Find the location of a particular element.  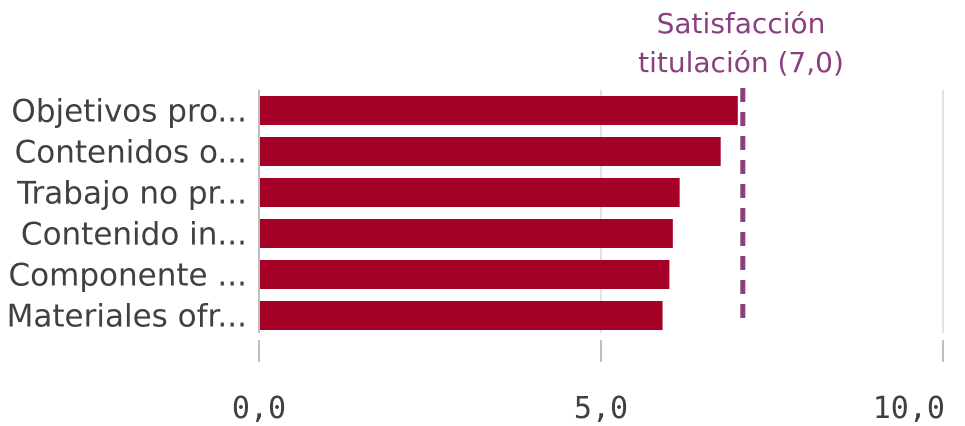

x-tick-label: 5,0 is located at coordinates (601, 408).